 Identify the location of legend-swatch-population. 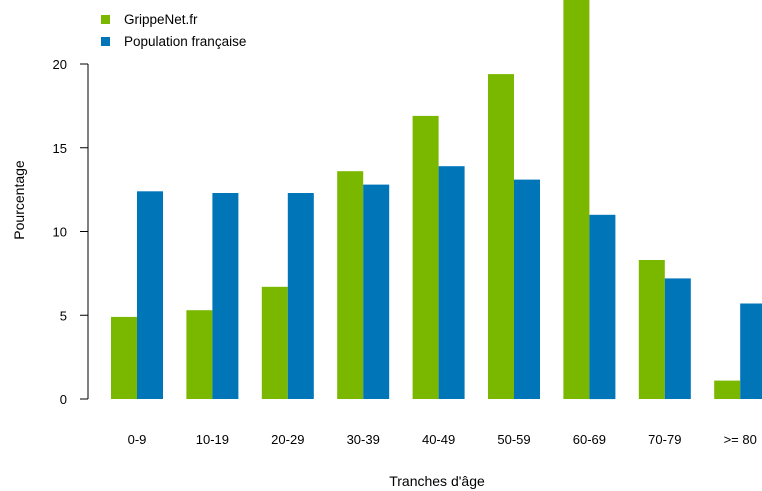
(105, 41).